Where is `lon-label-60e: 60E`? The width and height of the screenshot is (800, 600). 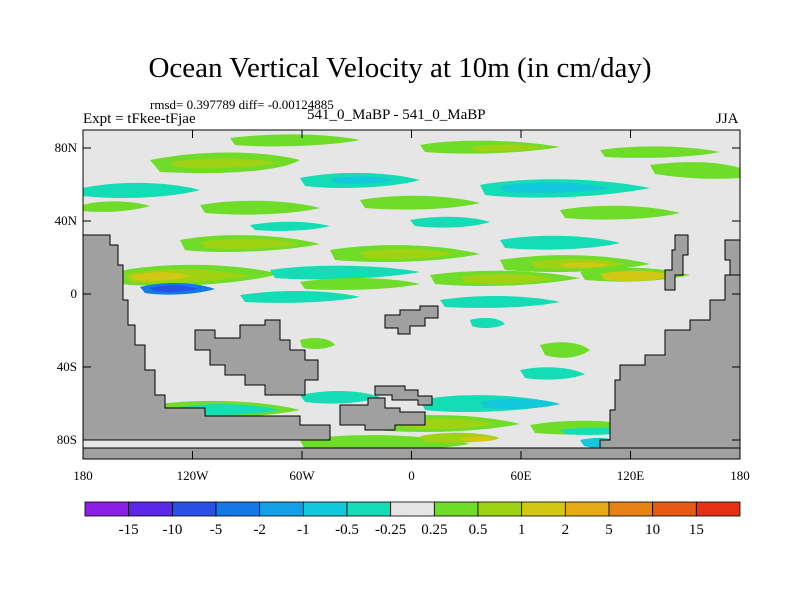 lon-label-60e: 60E is located at coordinates (521, 475).